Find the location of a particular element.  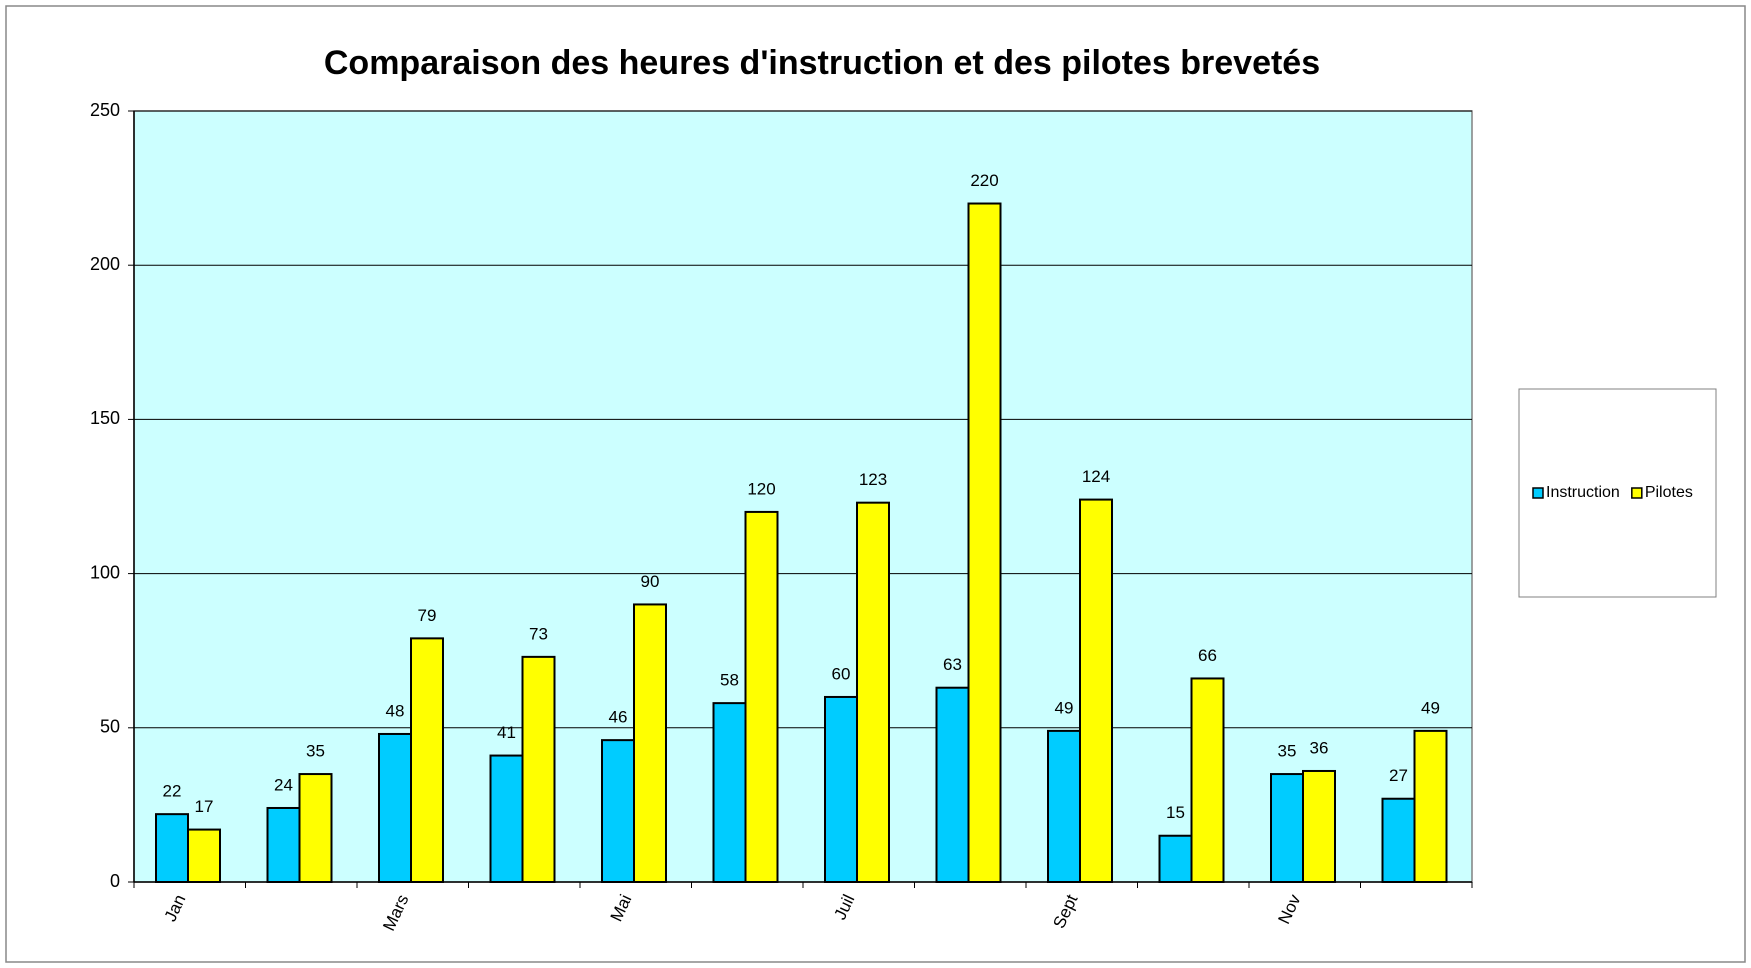

data-label: 123 is located at coordinates (873, 479).